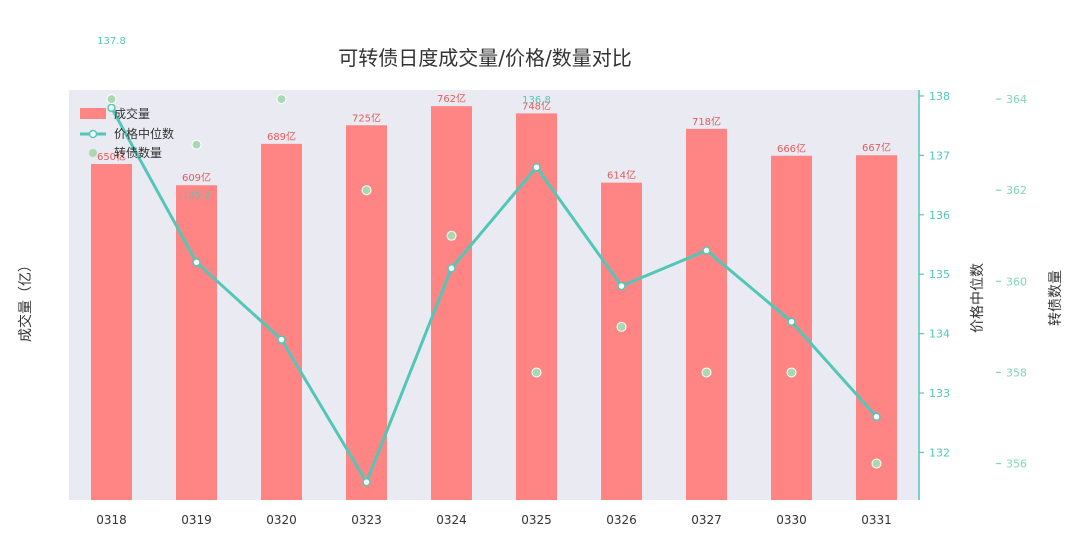  What do you see at coordinates (196, 520) in the screenshot?
I see `x-tick-0319: 0319` at bounding box center [196, 520].